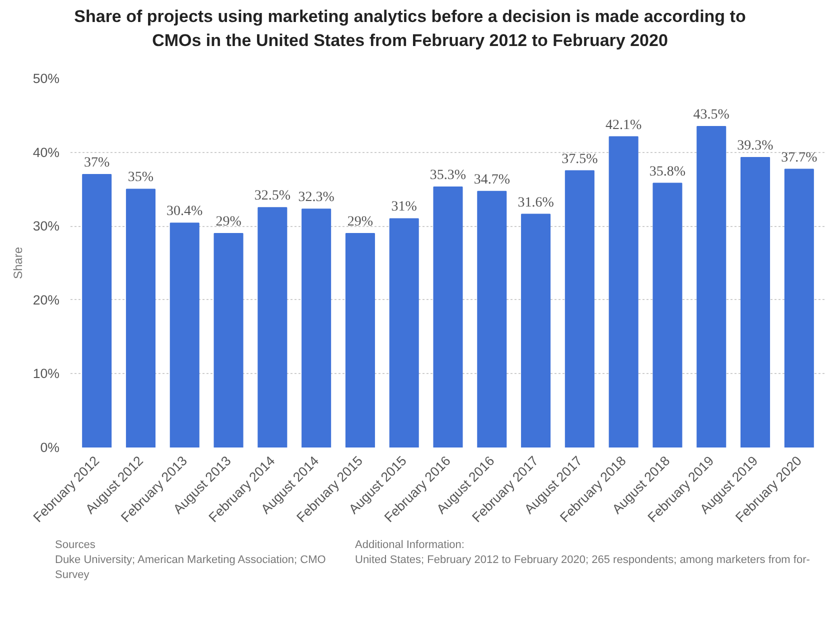  What do you see at coordinates (50, 447) in the screenshot?
I see `y-tick-label: 0%` at bounding box center [50, 447].